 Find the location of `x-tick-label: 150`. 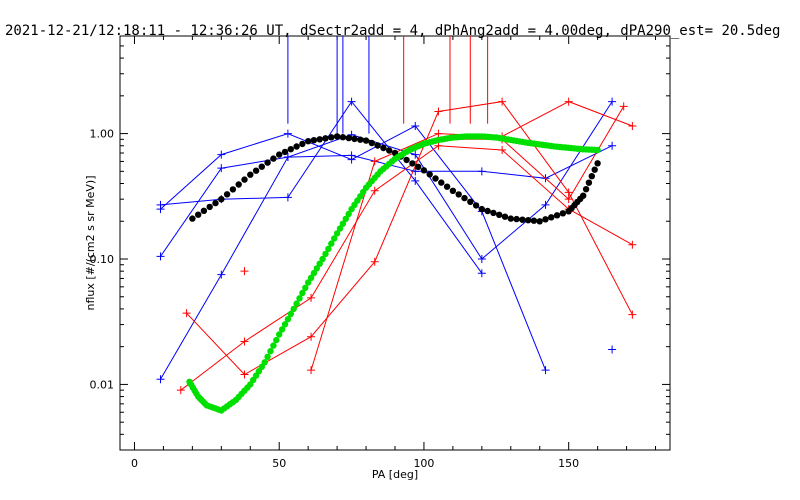

x-tick-label: 150 is located at coordinates (568, 463).